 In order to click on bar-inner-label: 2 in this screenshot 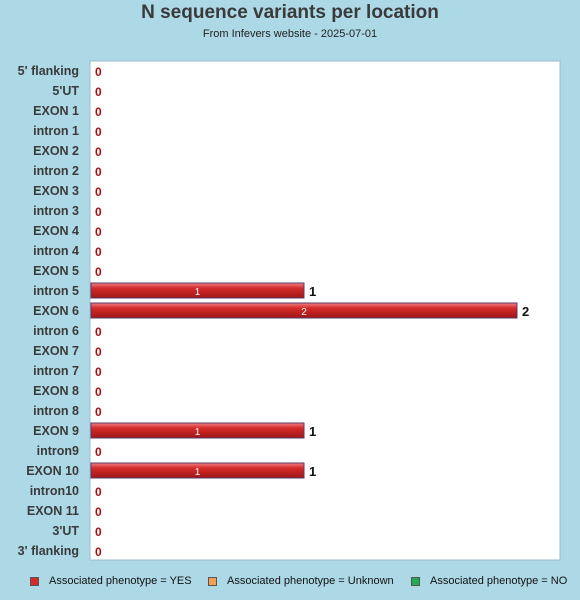, I will do `click(304, 312)`.